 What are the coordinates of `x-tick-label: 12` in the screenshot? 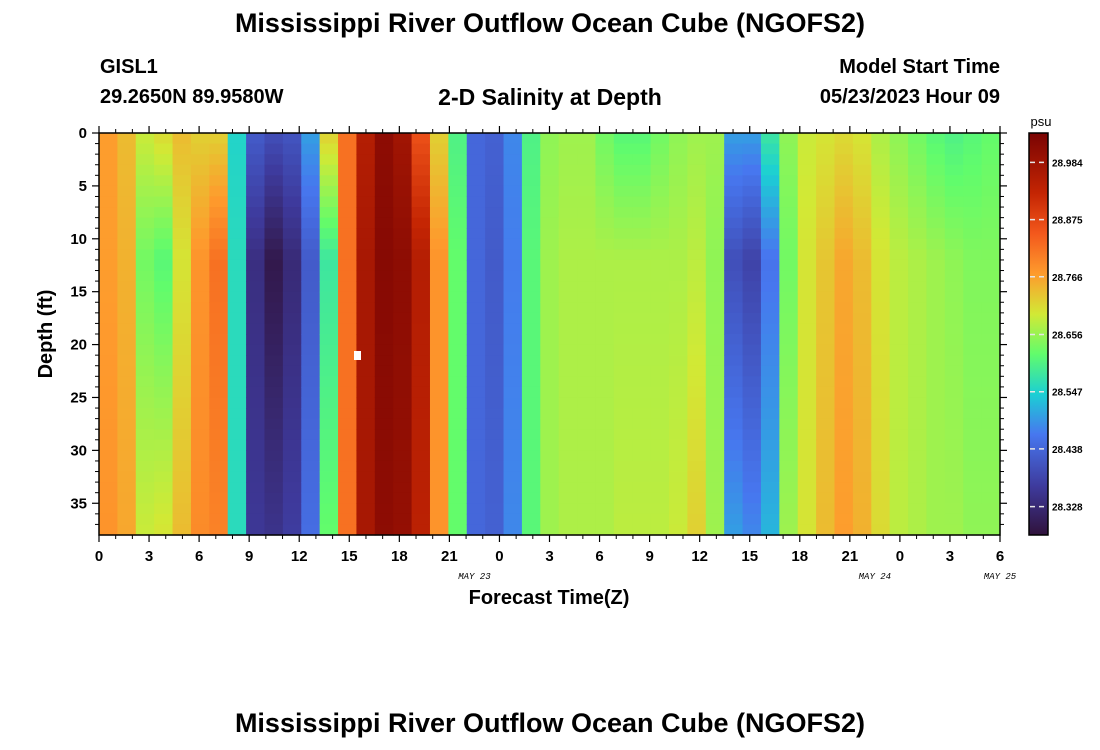 It's located at (699, 556).